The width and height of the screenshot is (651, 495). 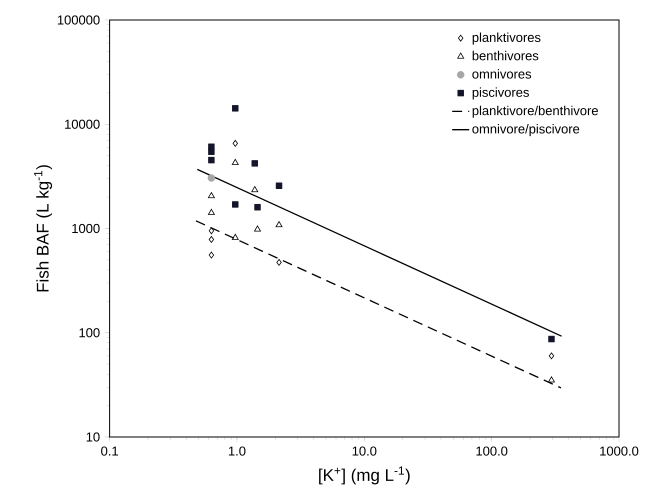 I want to click on y-axis-title: Fish BAF (L kg$^{-1}$), so click(x=43, y=228).